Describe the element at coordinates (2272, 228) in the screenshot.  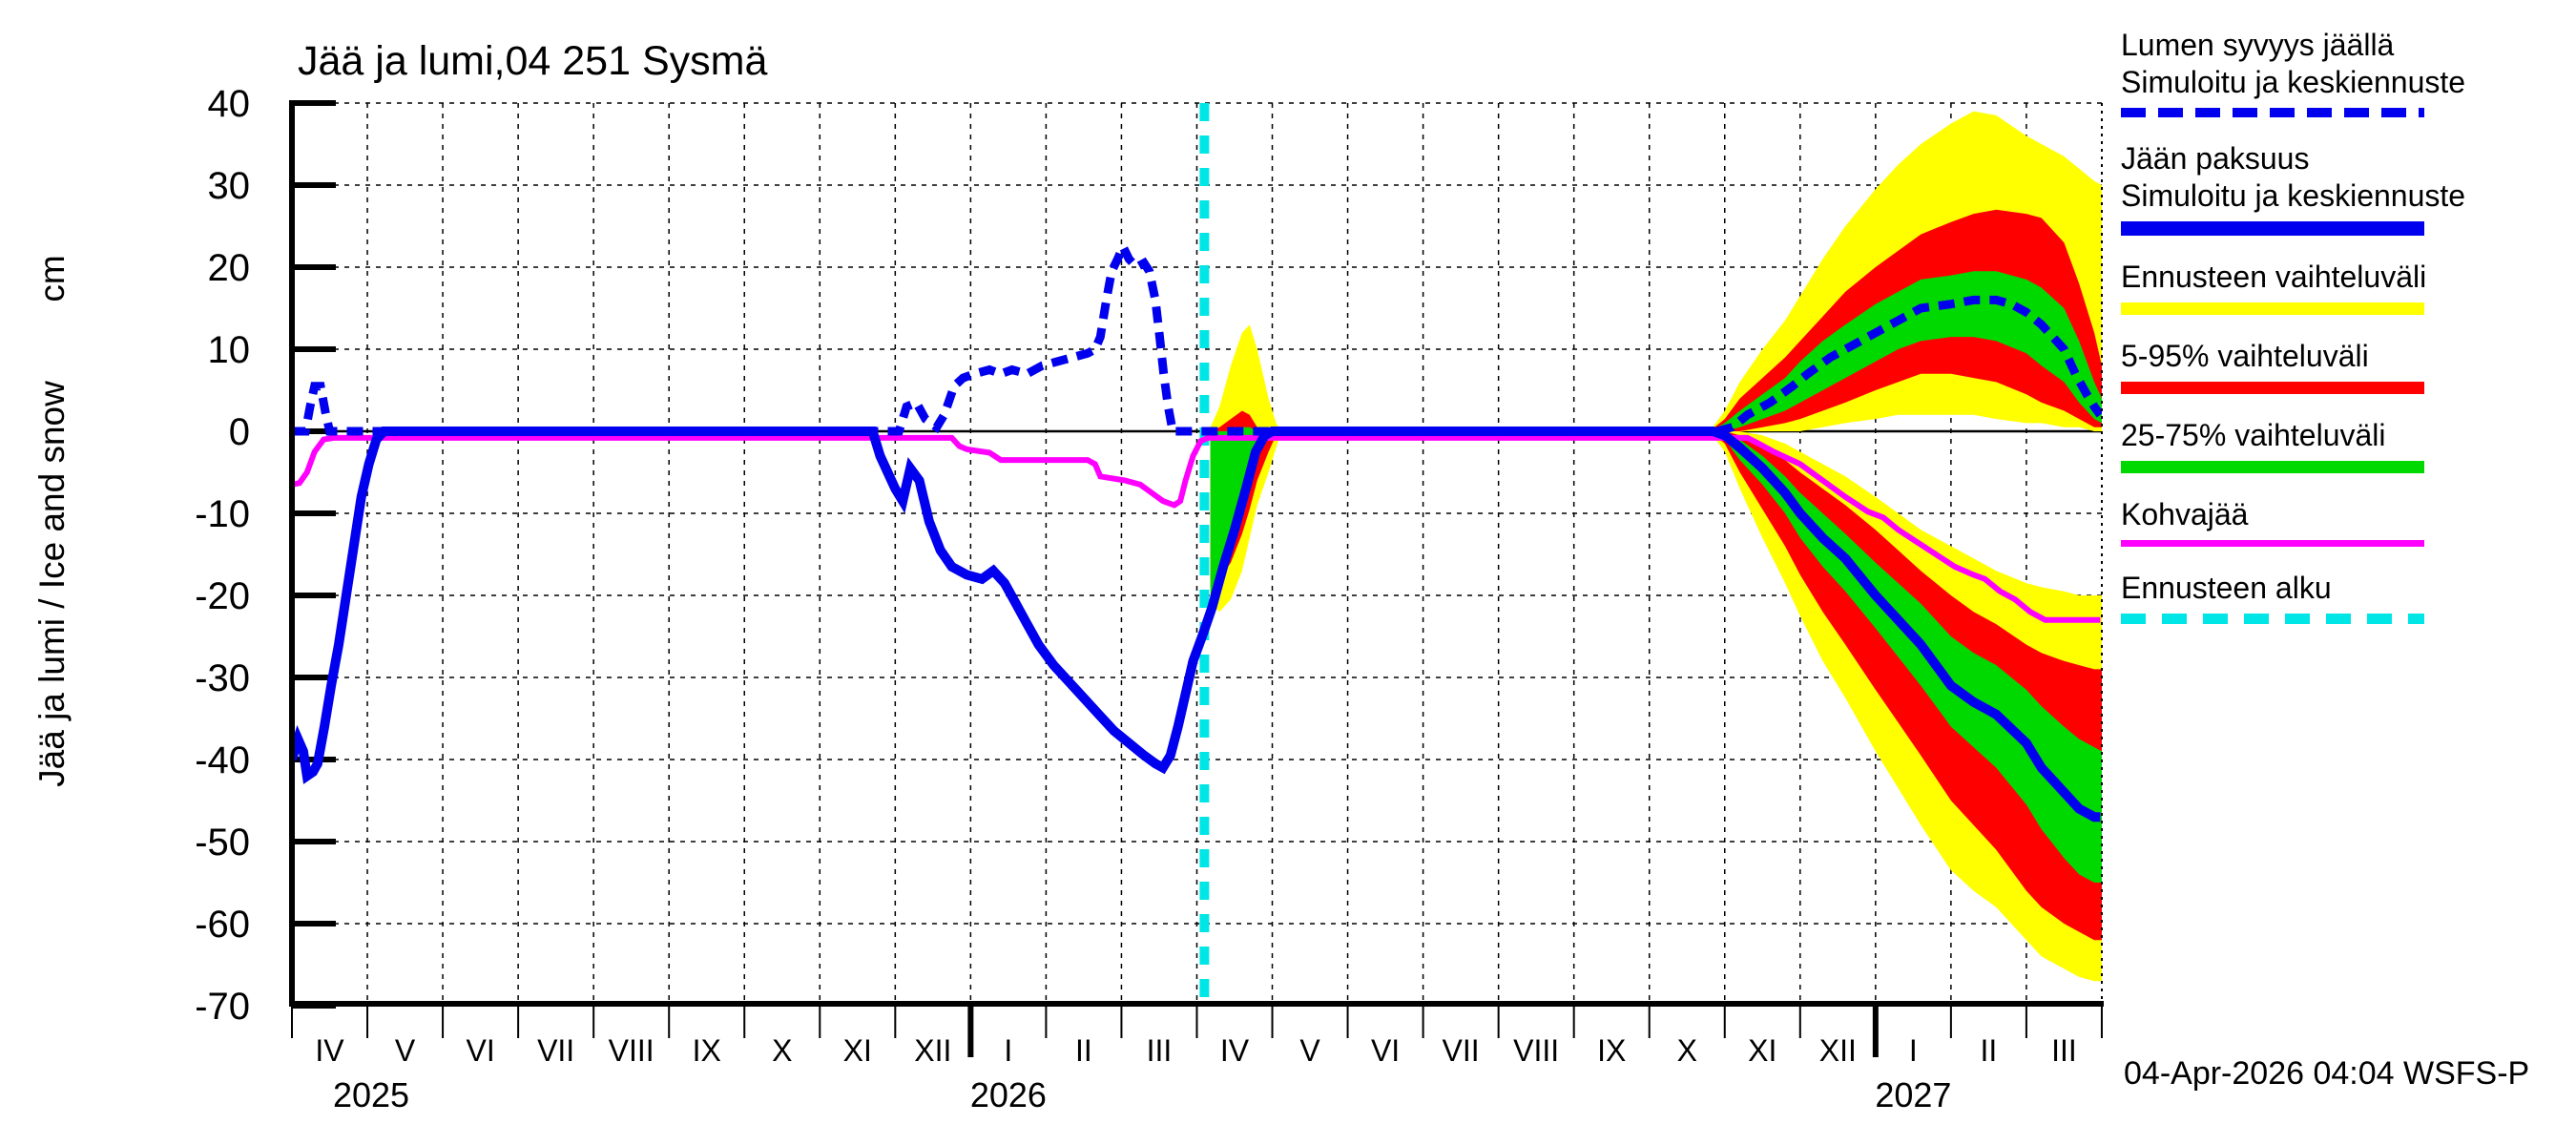
I see `legend-sample-blue-solid` at that location.